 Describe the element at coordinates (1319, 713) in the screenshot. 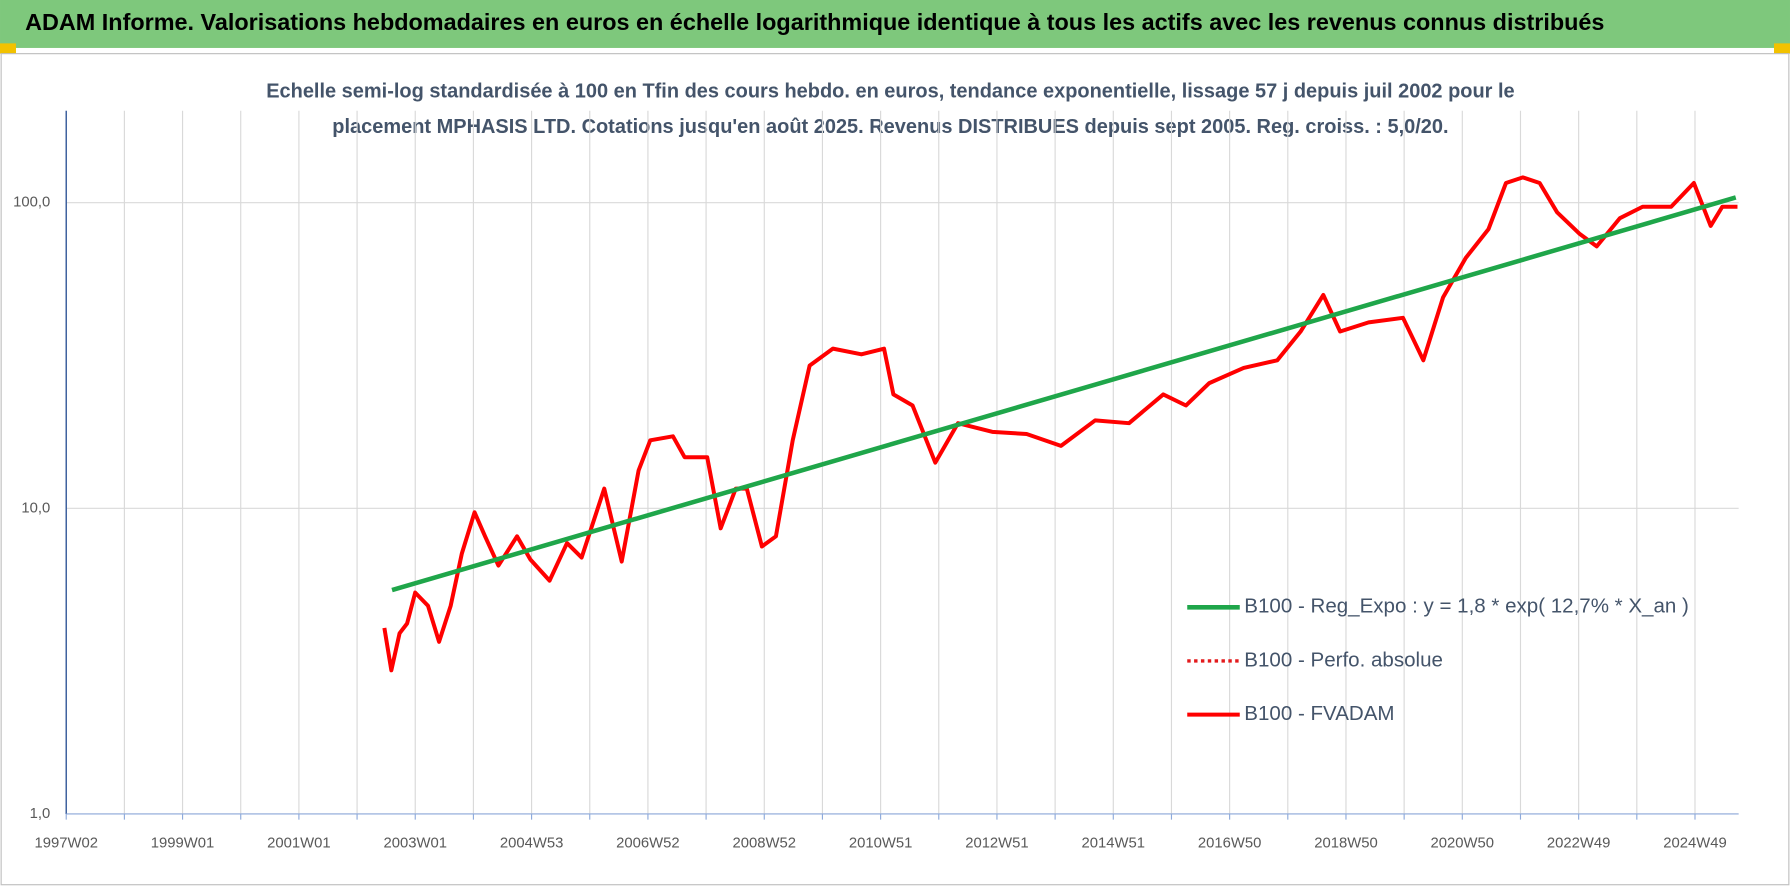

I see `legend-label: B100 - FVADAM` at that location.